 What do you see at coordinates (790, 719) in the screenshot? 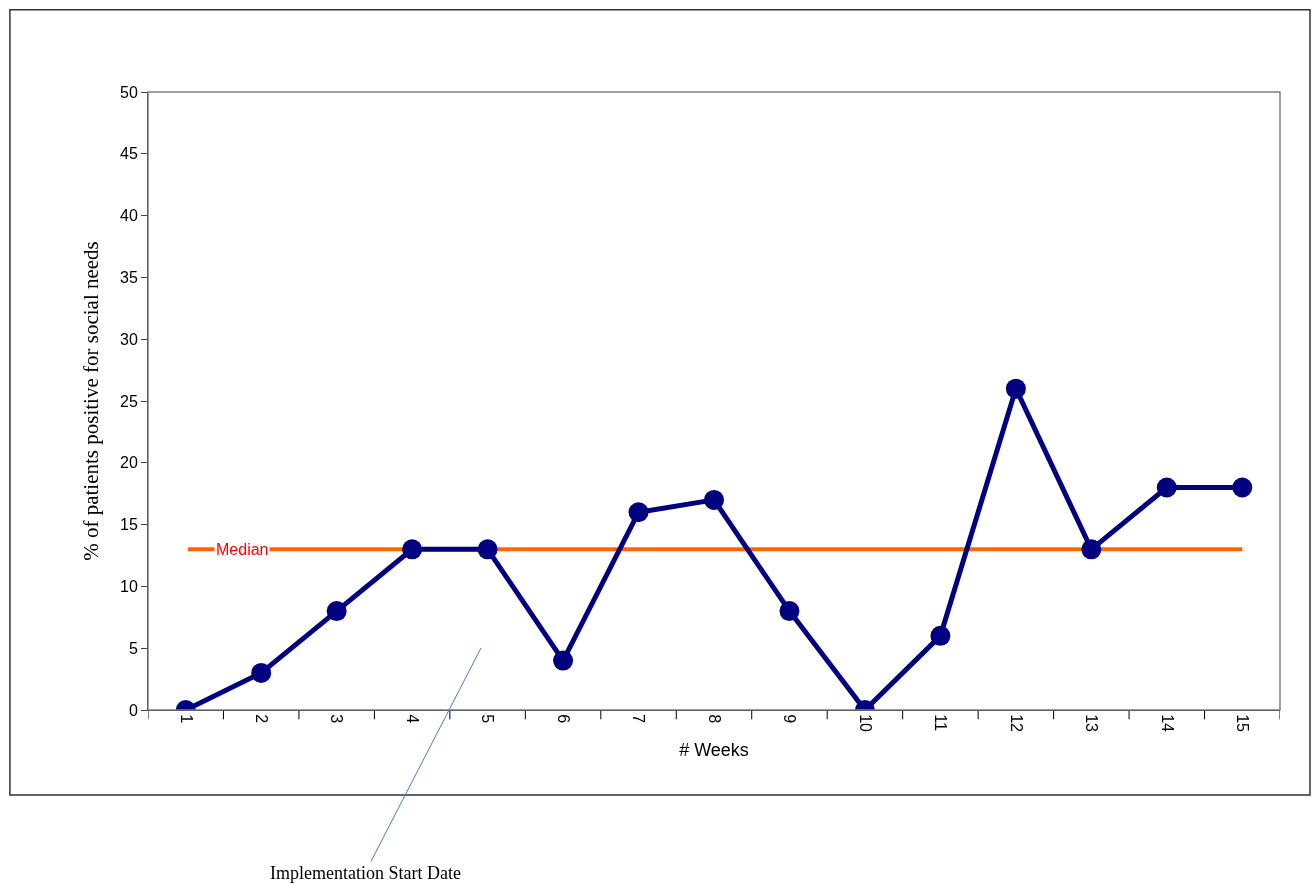
I see `x-tick-label: 9` at bounding box center [790, 719].